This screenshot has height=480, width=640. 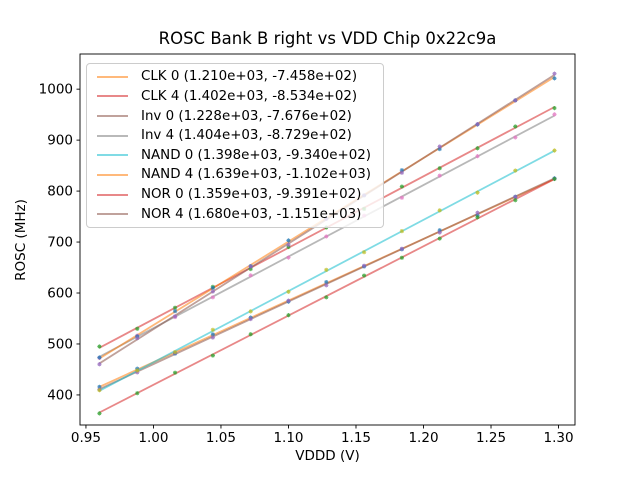 I want to click on legend-item-nor-0: NOR 0 (1.359e+03, -9.391e+02), so click(x=235, y=195).